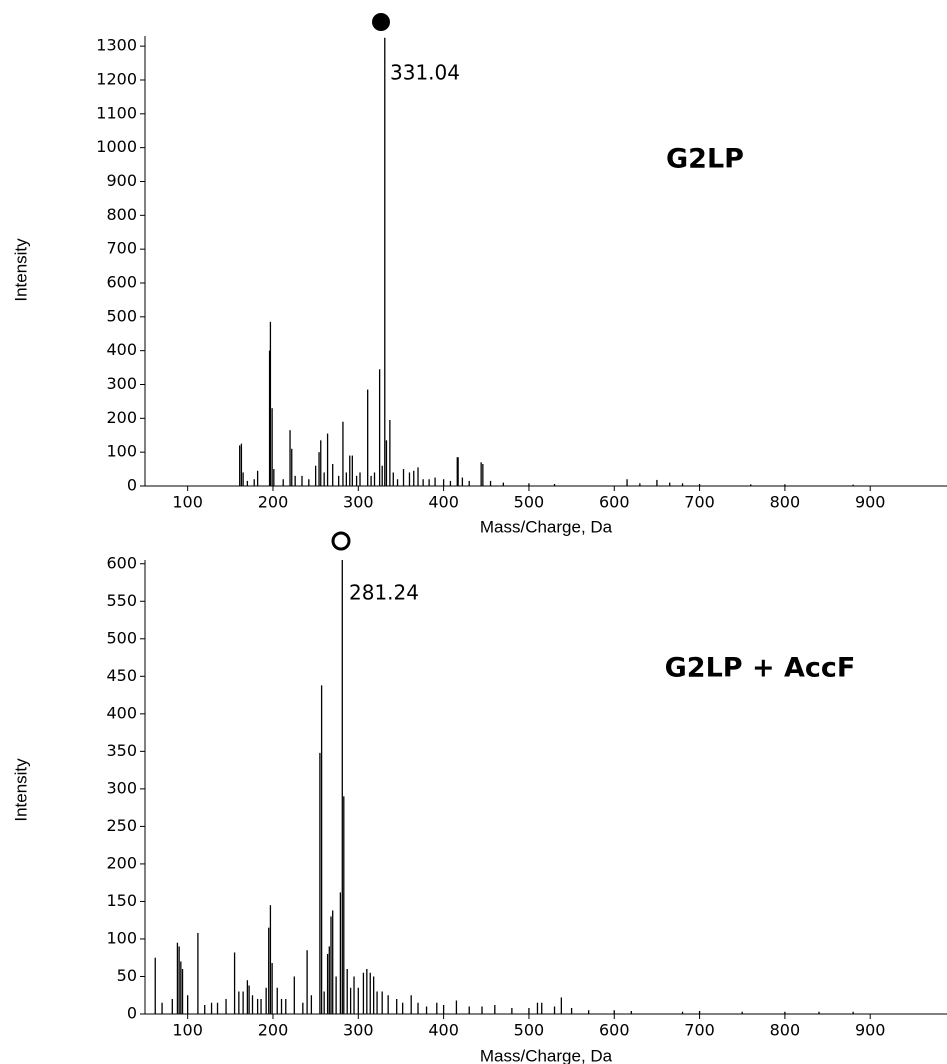  Describe the element at coordinates (121, 750) in the screenshot. I see `y-tick-label: 350` at that location.